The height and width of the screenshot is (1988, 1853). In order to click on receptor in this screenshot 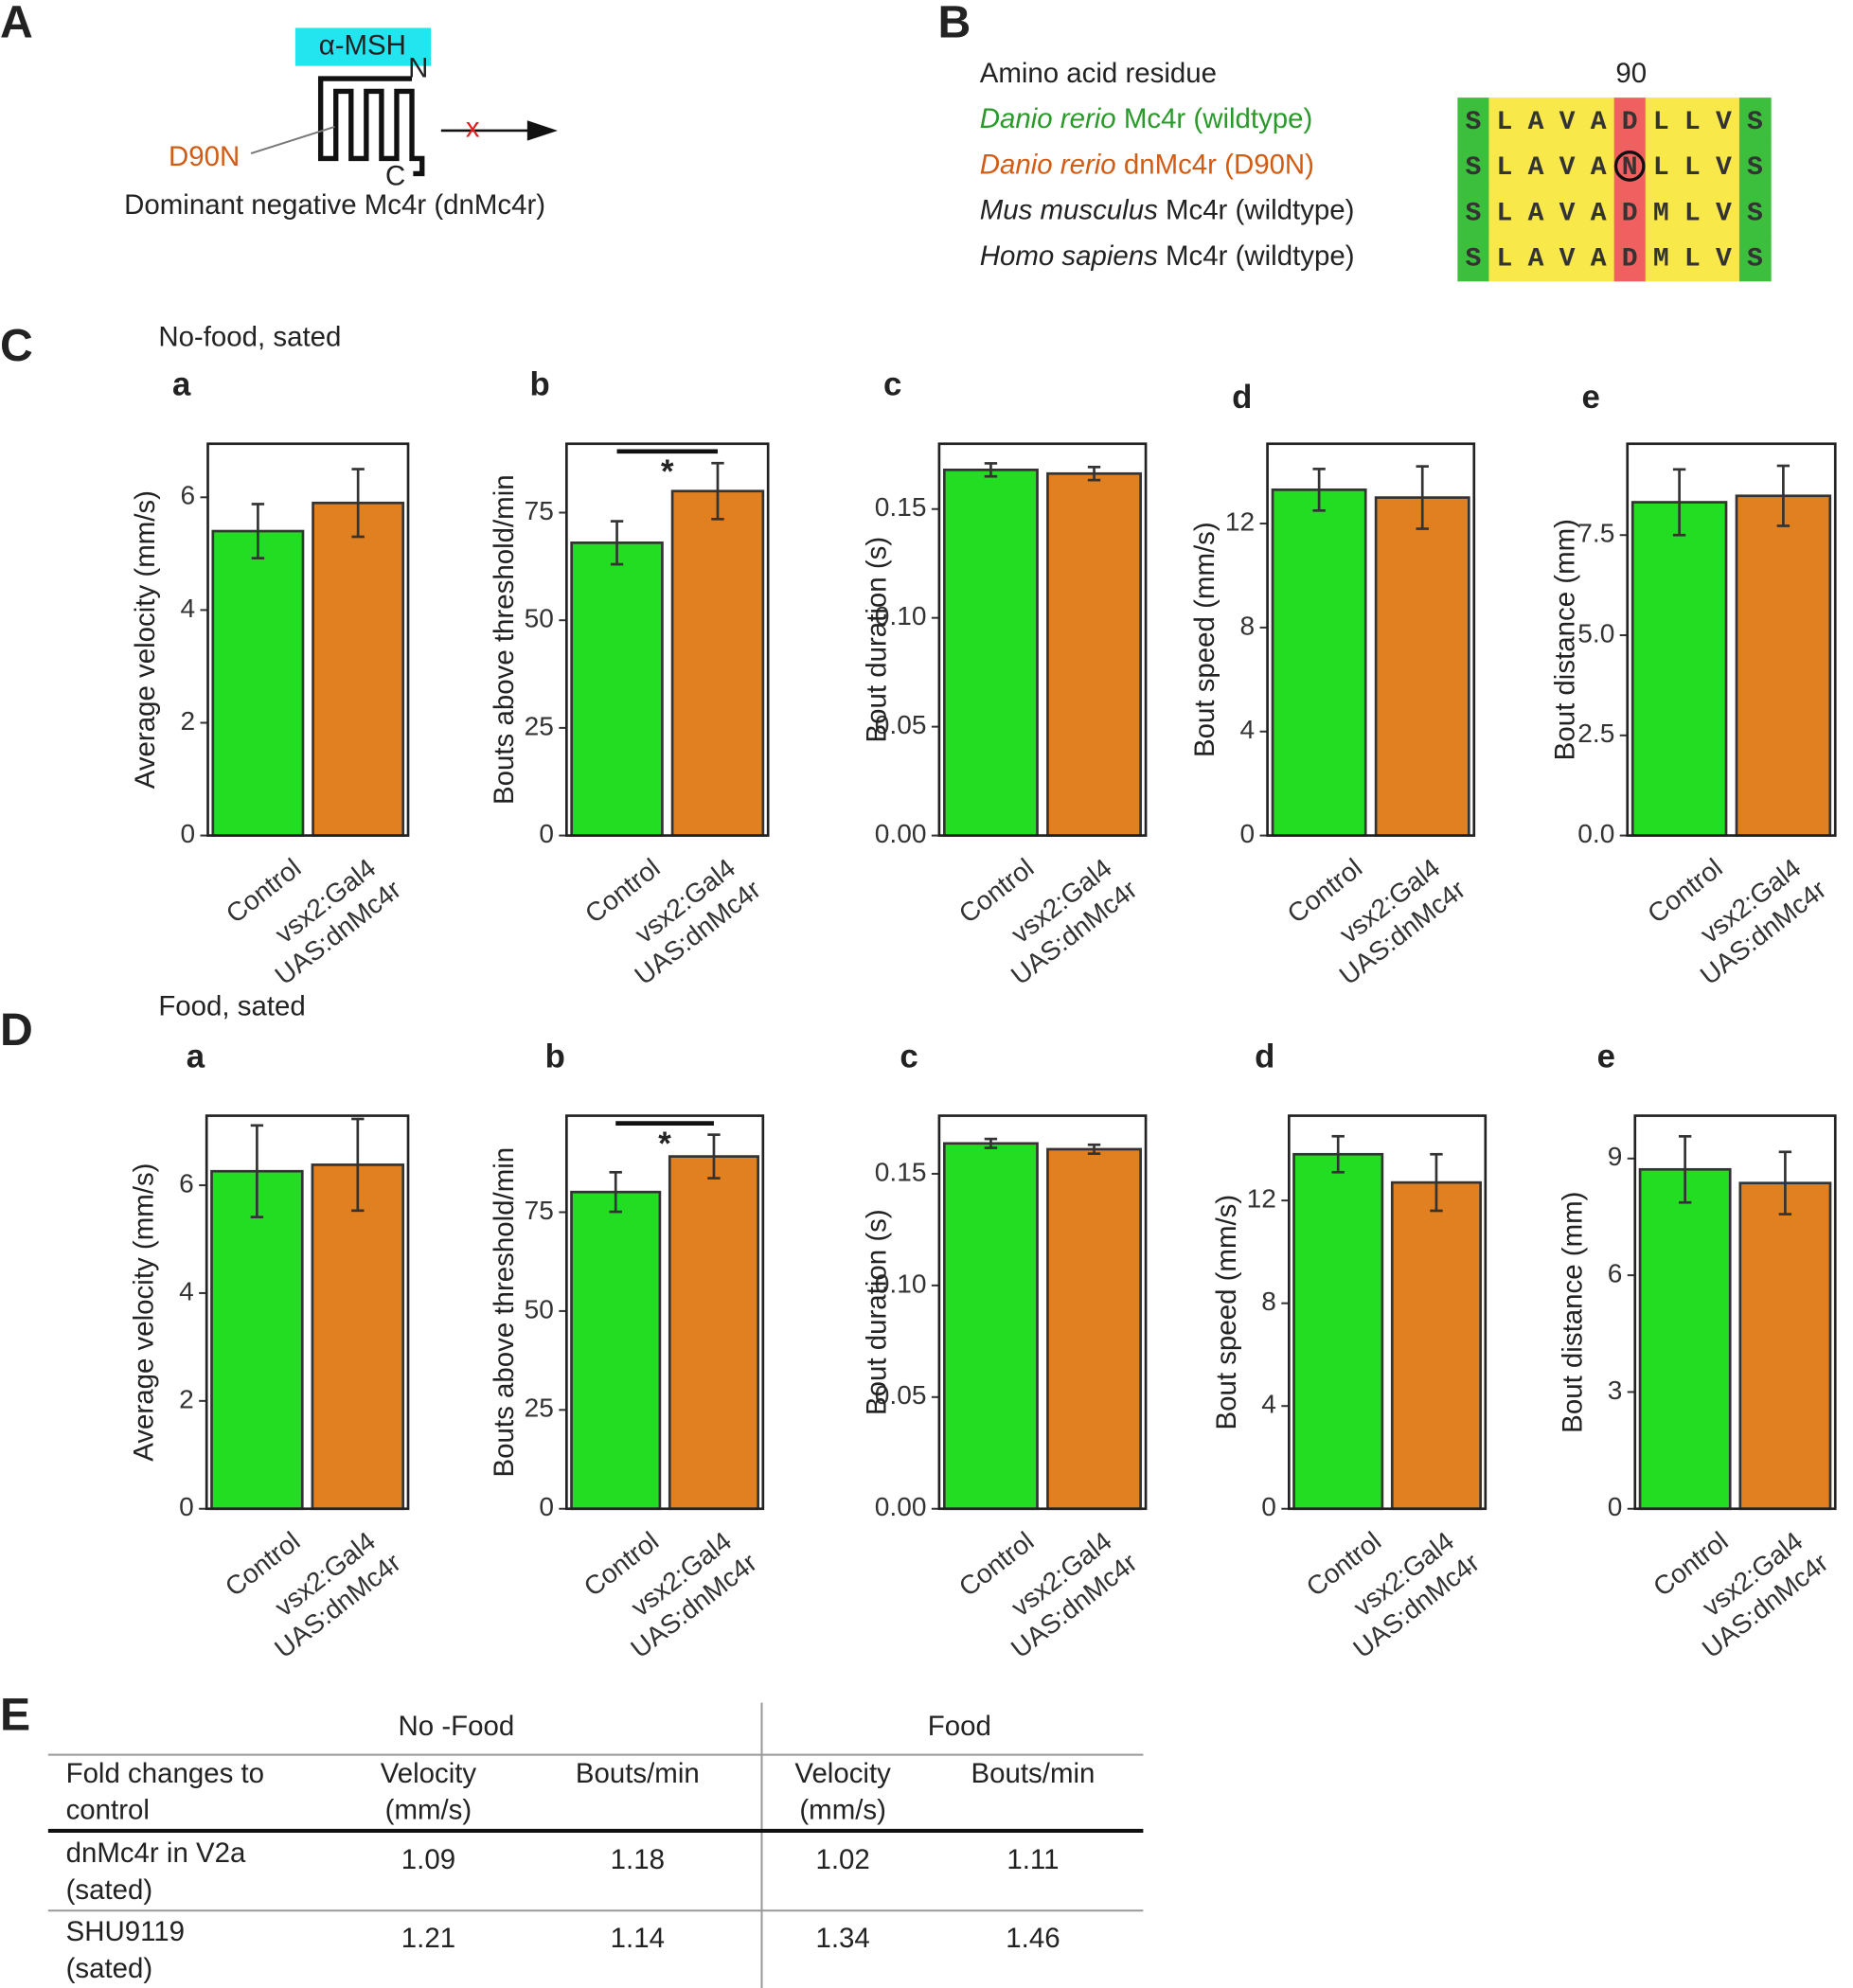, I will do `click(371, 126)`.